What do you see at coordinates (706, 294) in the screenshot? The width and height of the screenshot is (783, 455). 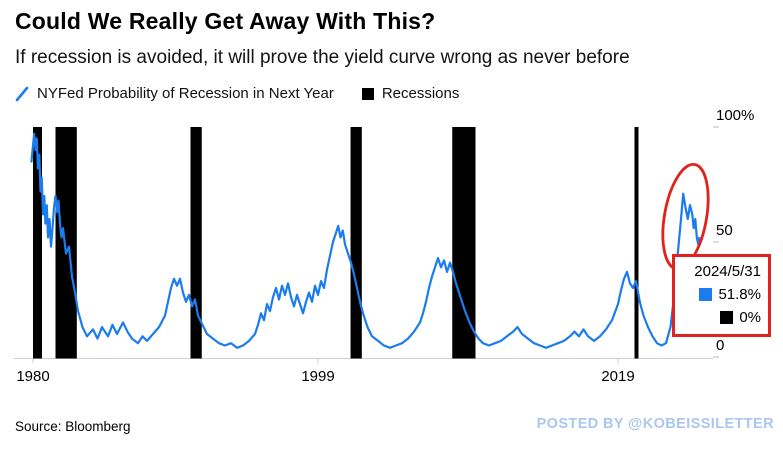 I see `tooltip-line-swatch` at bounding box center [706, 294].